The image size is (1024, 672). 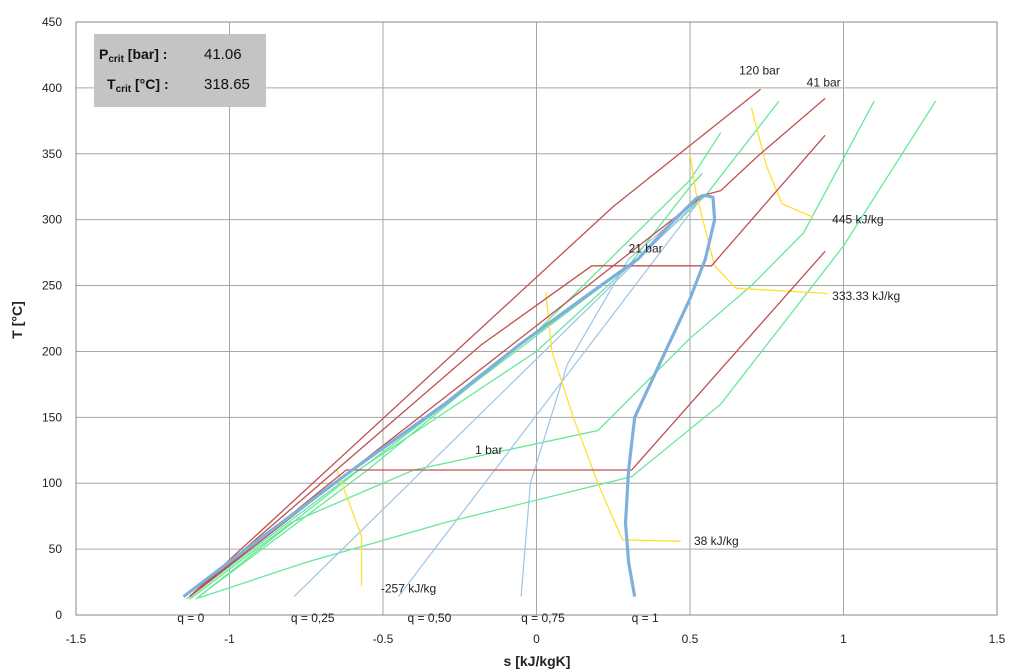 What do you see at coordinates (716, 541) in the screenshot?
I see `isenthalp-label: 38 kJ/kg` at bounding box center [716, 541].